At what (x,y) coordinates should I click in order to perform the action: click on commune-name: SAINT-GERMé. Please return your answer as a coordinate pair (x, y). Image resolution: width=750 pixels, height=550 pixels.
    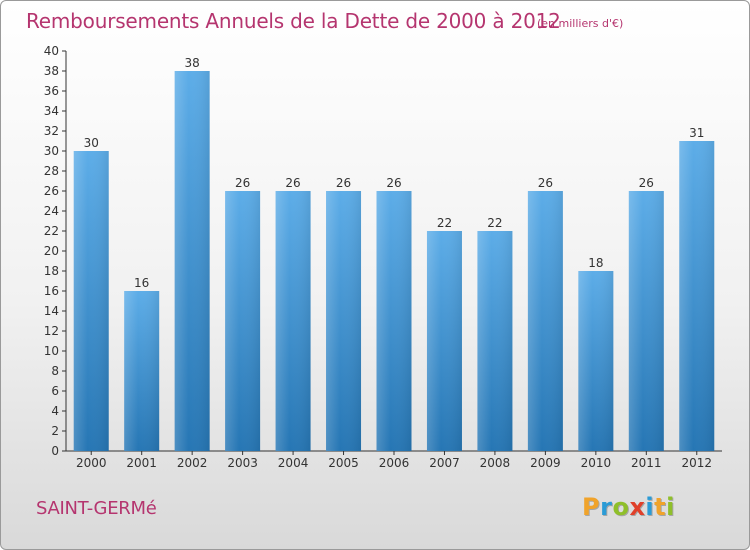
    Looking at the image, I should click on (96, 508).